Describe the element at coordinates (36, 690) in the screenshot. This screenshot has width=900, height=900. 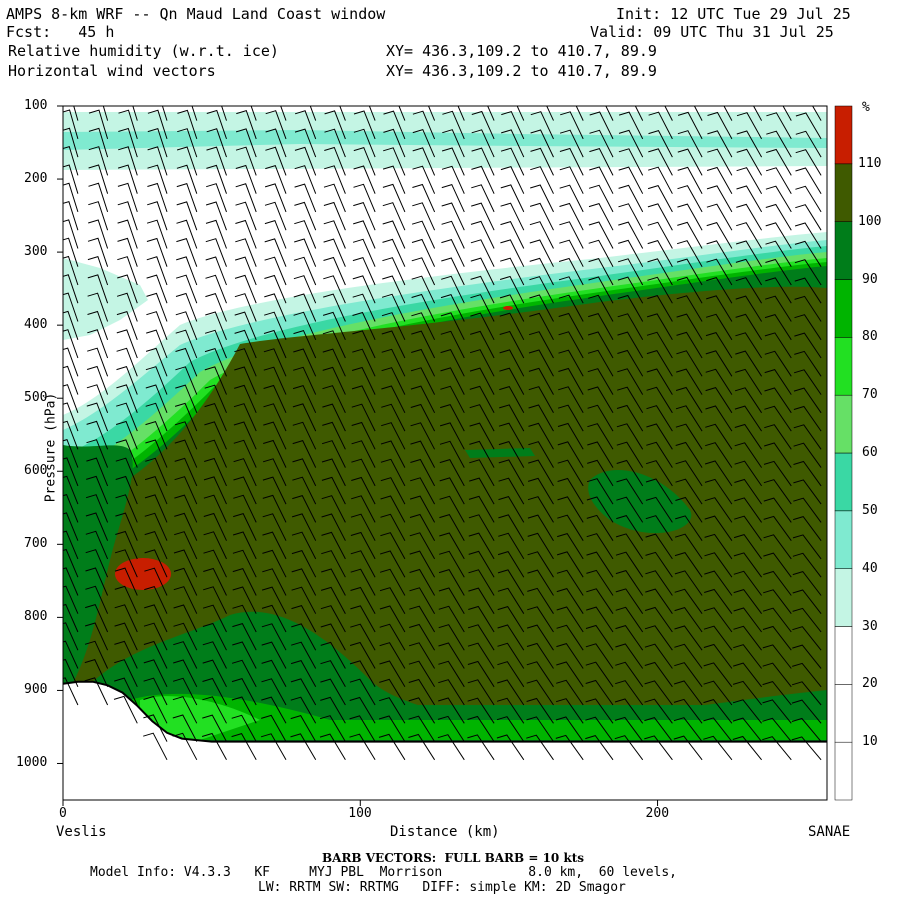
I see `y-tick-label: 900` at that location.